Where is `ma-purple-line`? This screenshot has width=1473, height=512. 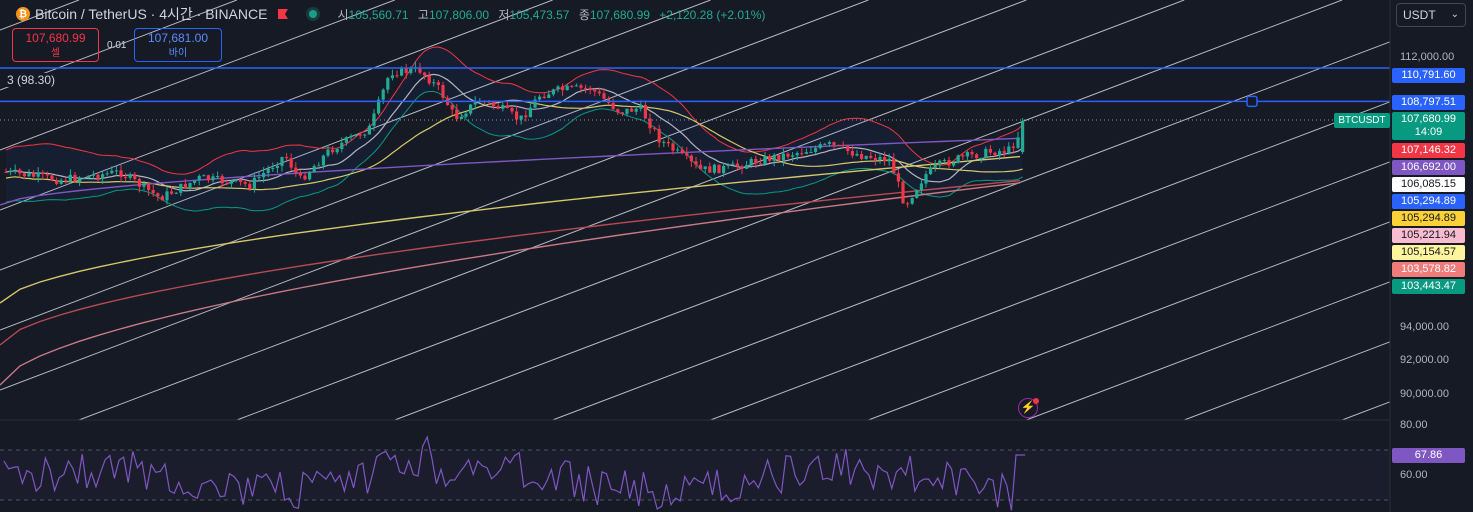 ma-purple-line is located at coordinates (510, 171).